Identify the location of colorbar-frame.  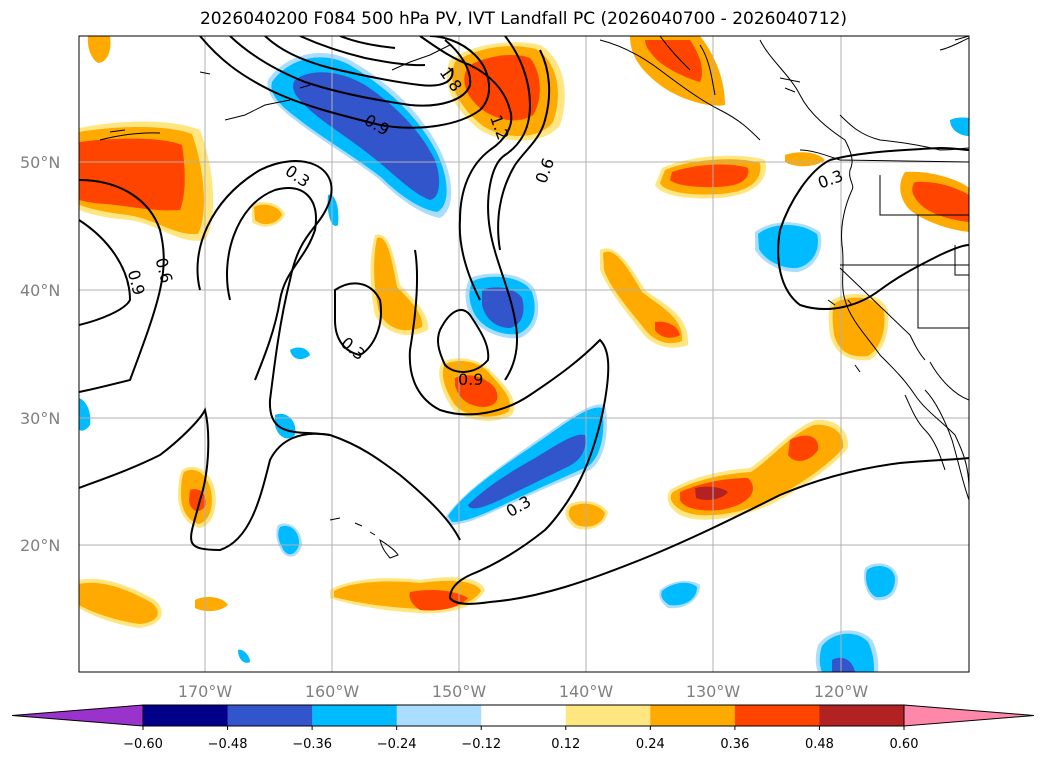
(523, 715).